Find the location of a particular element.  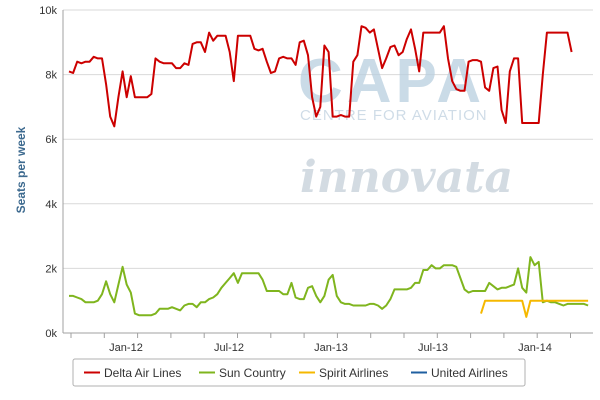

x-tick-label: Jul-13 is located at coordinates (433, 348).